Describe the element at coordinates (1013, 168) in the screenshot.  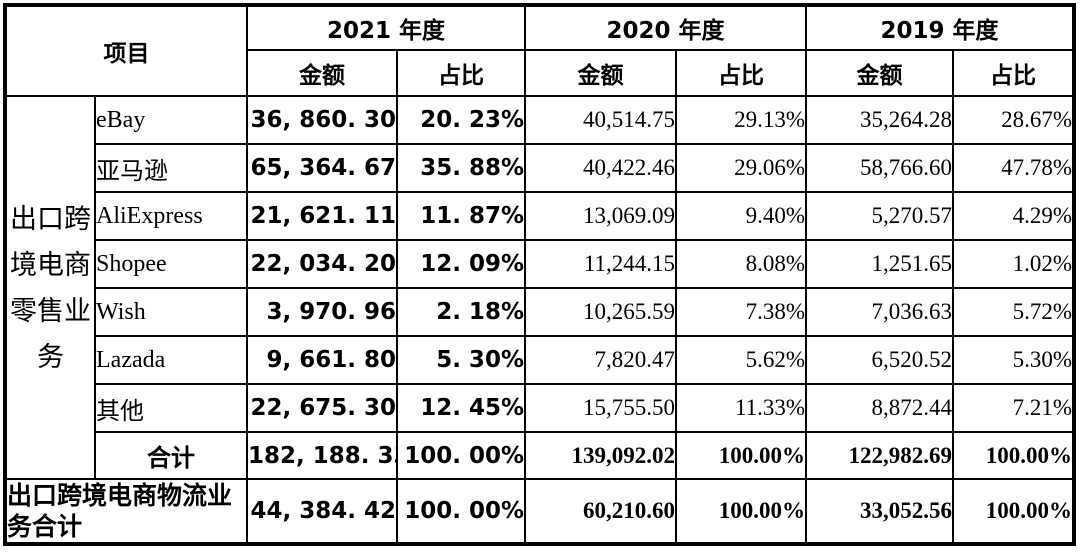
I see `ratio-2019: 47.78%` at that location.